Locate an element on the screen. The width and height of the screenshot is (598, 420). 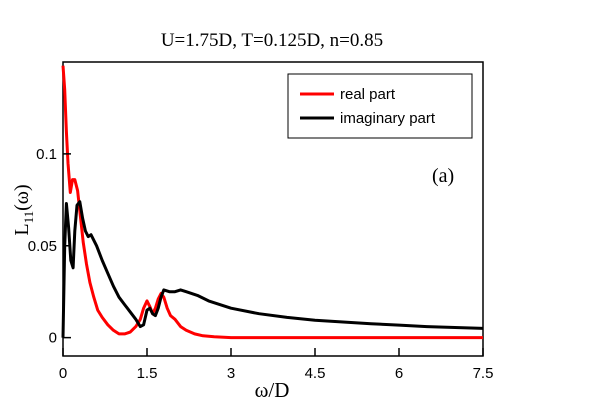
x-tick-label: 1.5 is located at coordinates (147, 373).